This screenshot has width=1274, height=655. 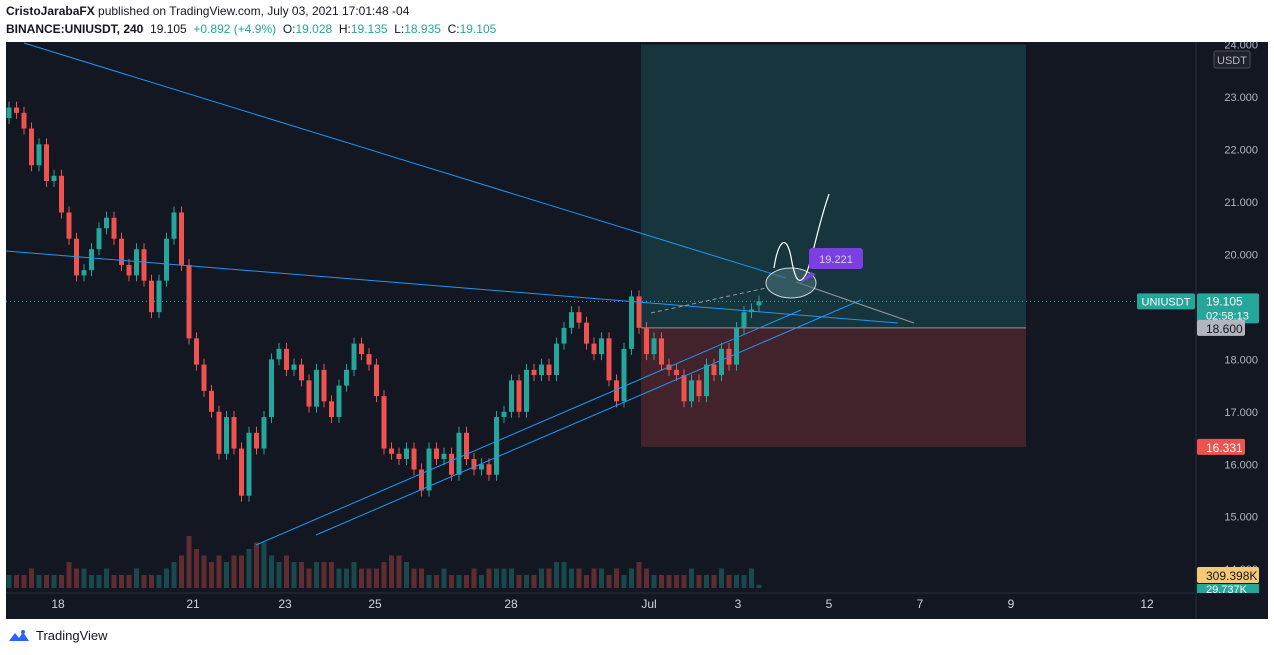 I want to click on author-name: CristoJarabaFX, so click(x=50, y=11).